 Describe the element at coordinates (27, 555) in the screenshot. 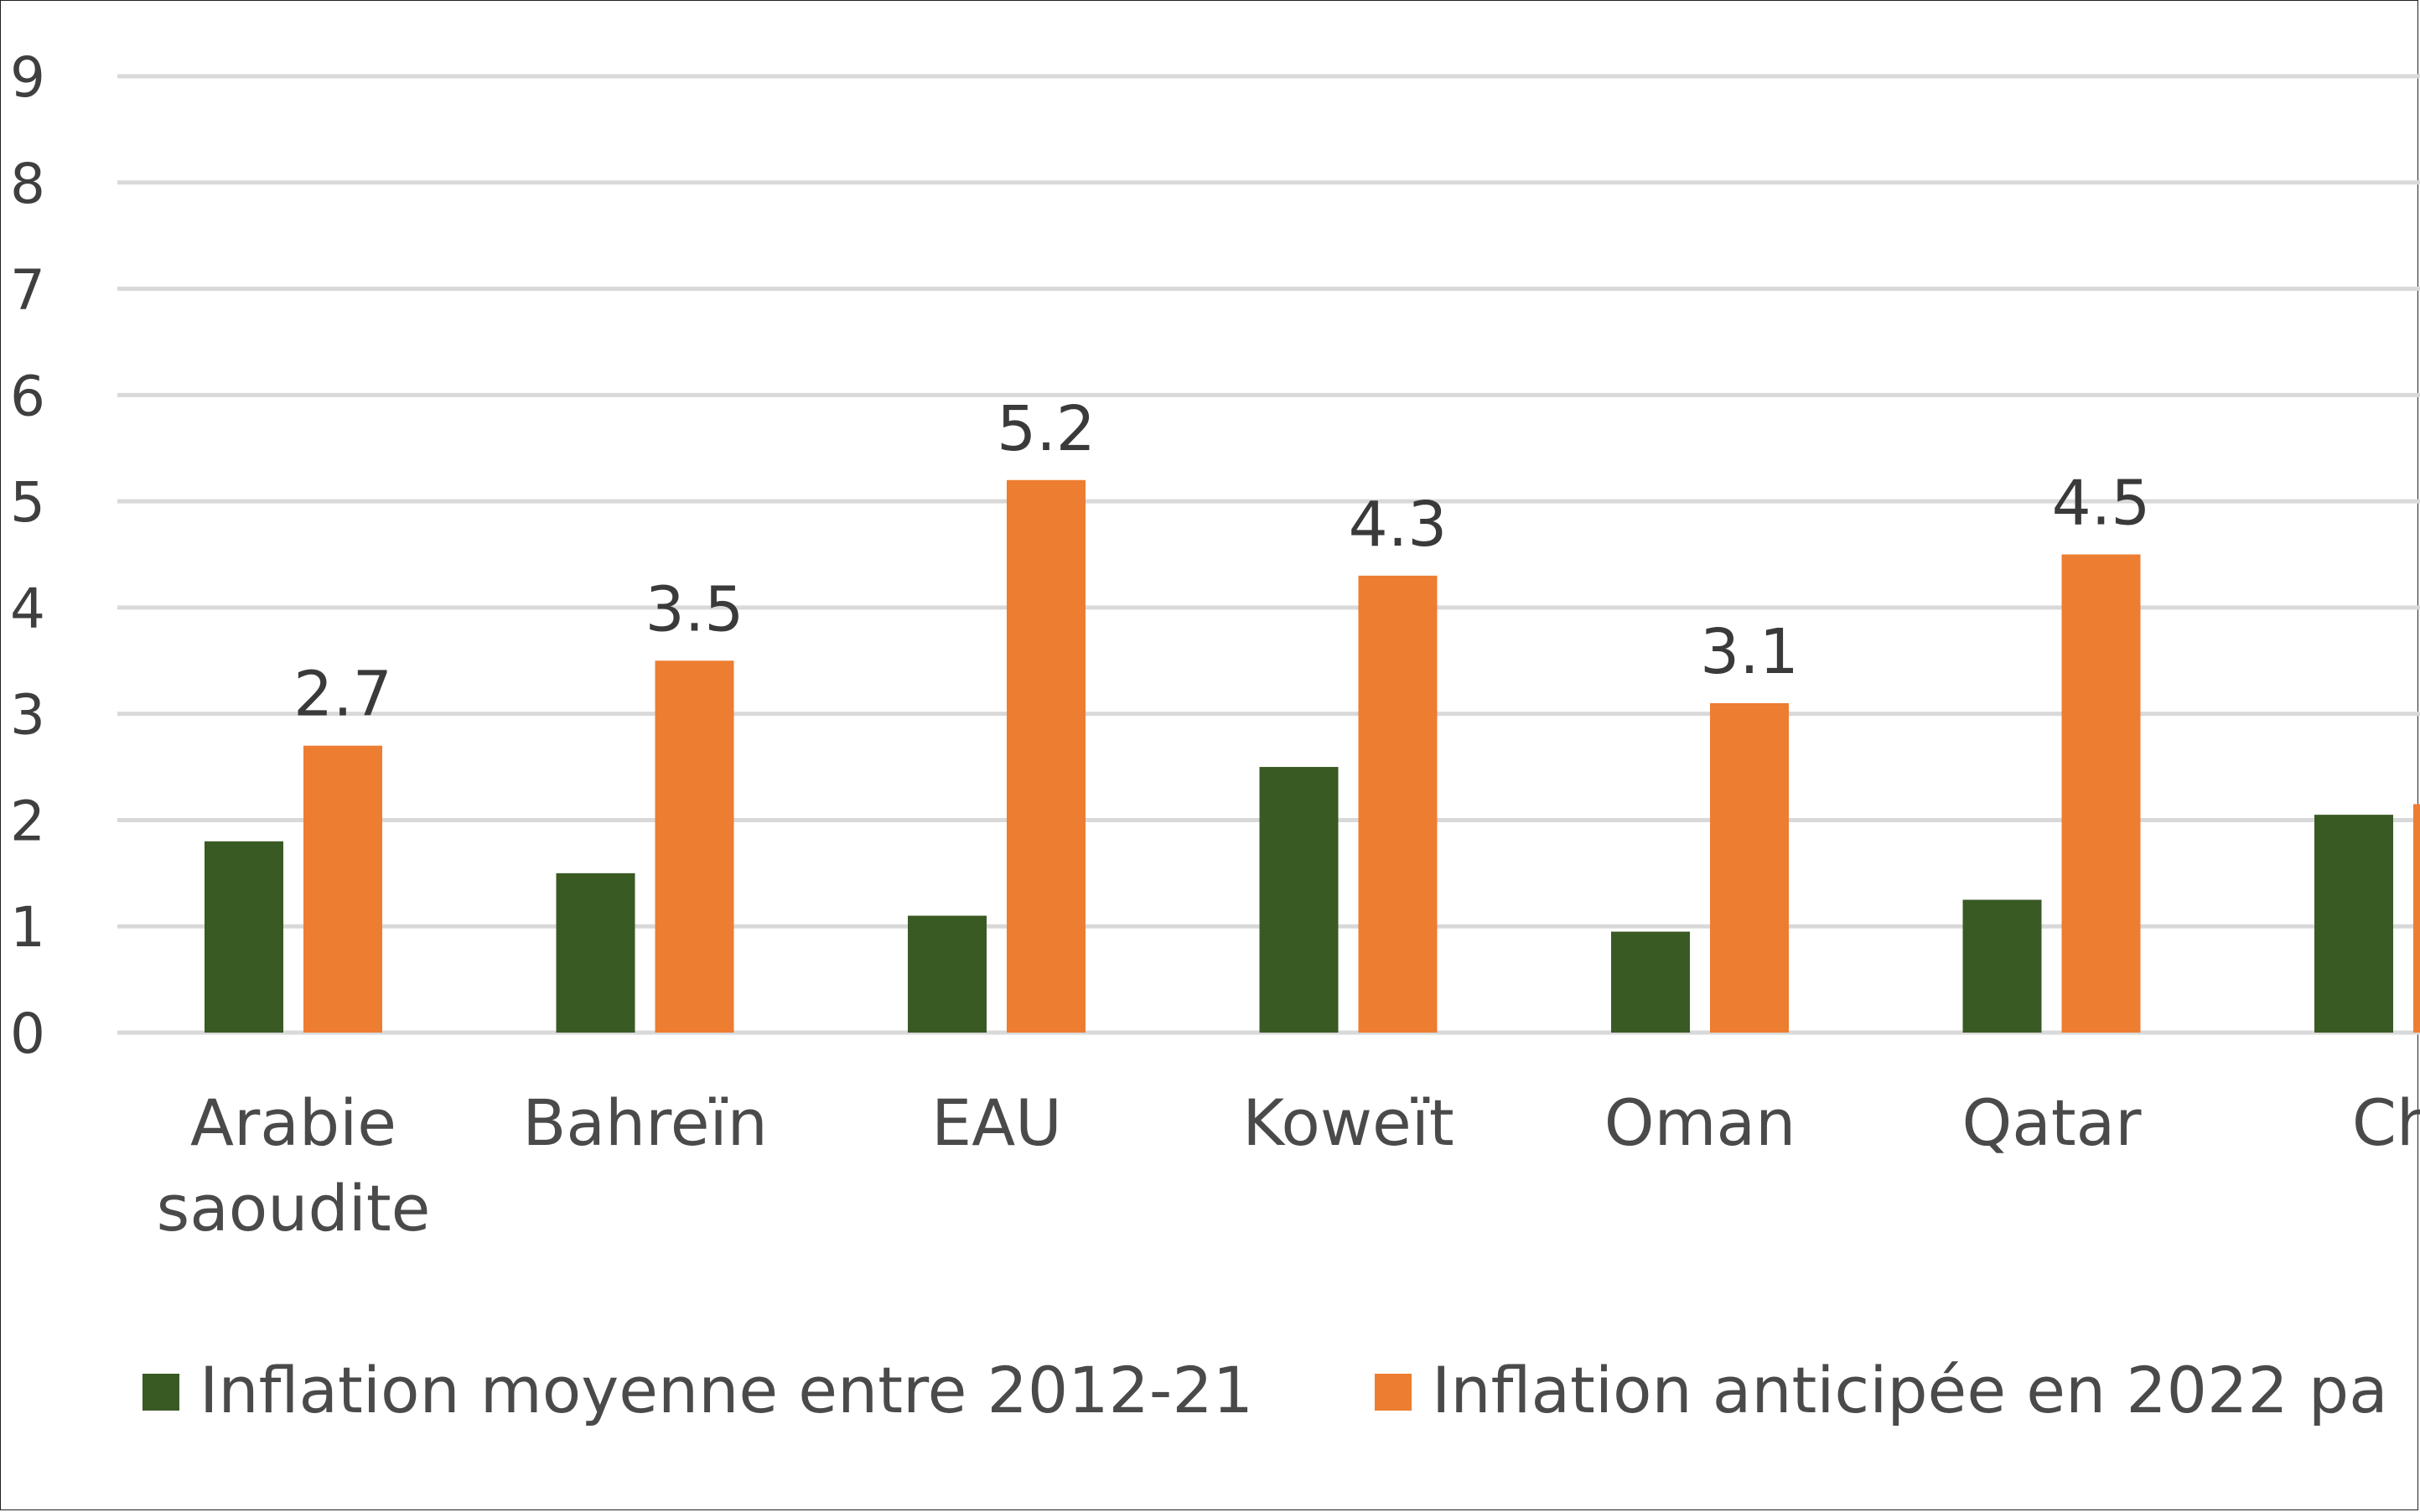

I see `y-axis: 0 1 2 3 4 5 6 7 8 9` at that location.